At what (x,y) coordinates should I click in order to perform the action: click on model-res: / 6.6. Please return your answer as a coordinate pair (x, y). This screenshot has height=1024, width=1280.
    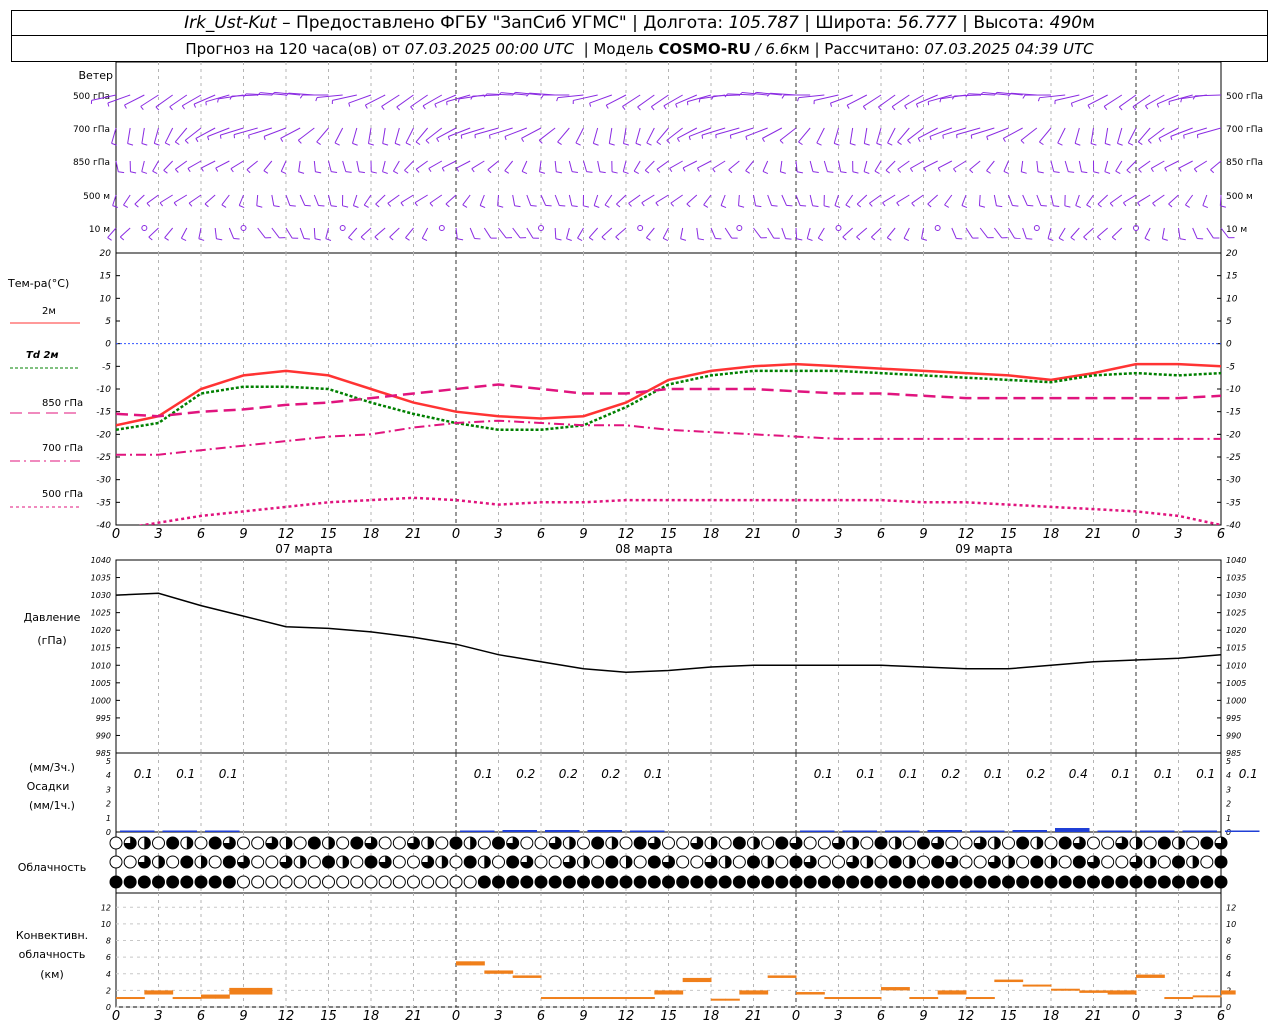
    Looking at the image, I should click on (772, 49).